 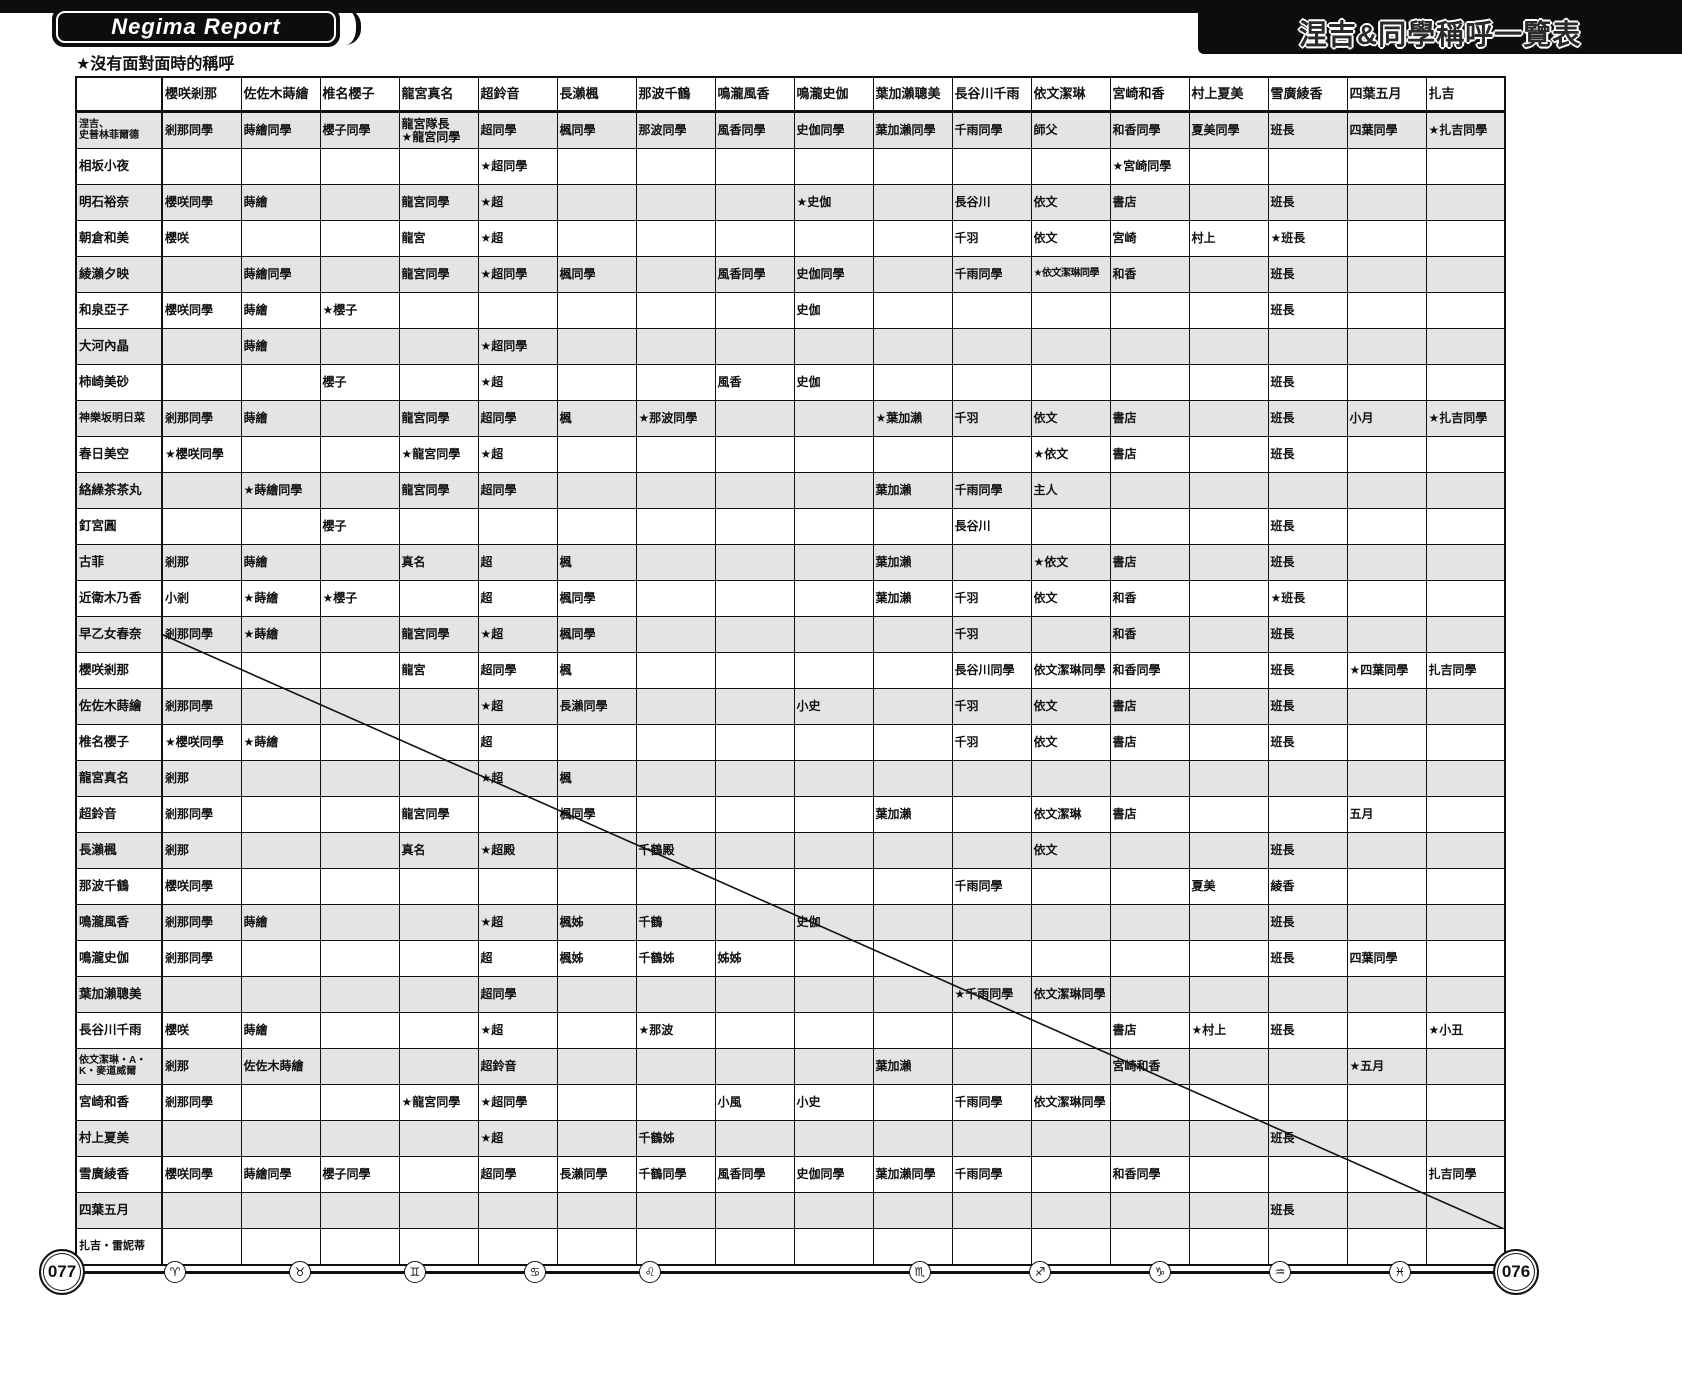 What do you see at coordinates (596, 274) in the screenshot?
I see `nickname-cell: 楓同學` at bounding box center [596, 274].